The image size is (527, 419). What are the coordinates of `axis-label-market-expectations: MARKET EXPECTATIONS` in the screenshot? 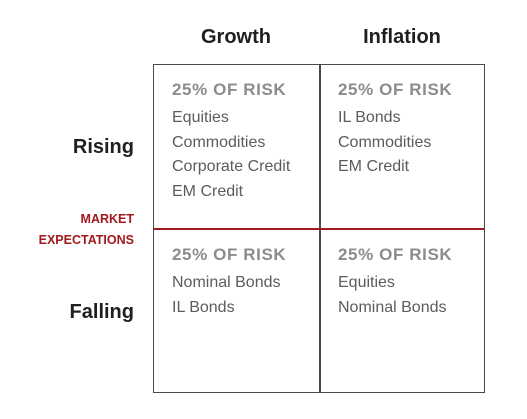 It's located at (86, 230).